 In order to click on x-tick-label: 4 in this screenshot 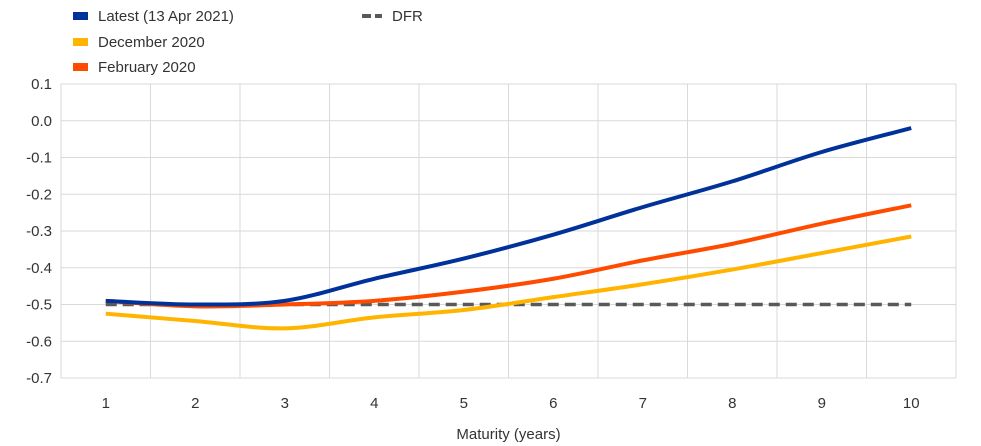, I will do `click(374, 403)`.